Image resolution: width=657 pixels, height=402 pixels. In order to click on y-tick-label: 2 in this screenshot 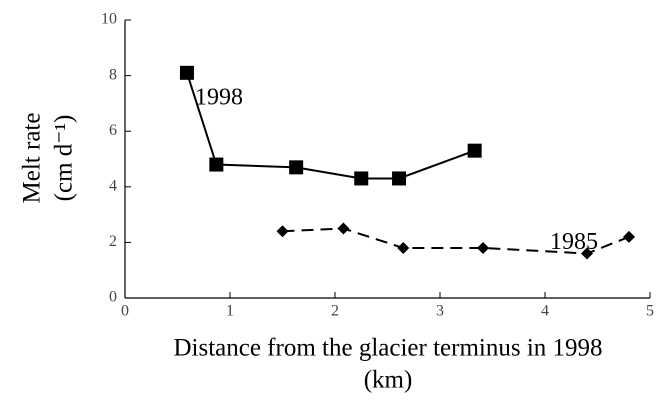, I will do `click(113, 241)`.